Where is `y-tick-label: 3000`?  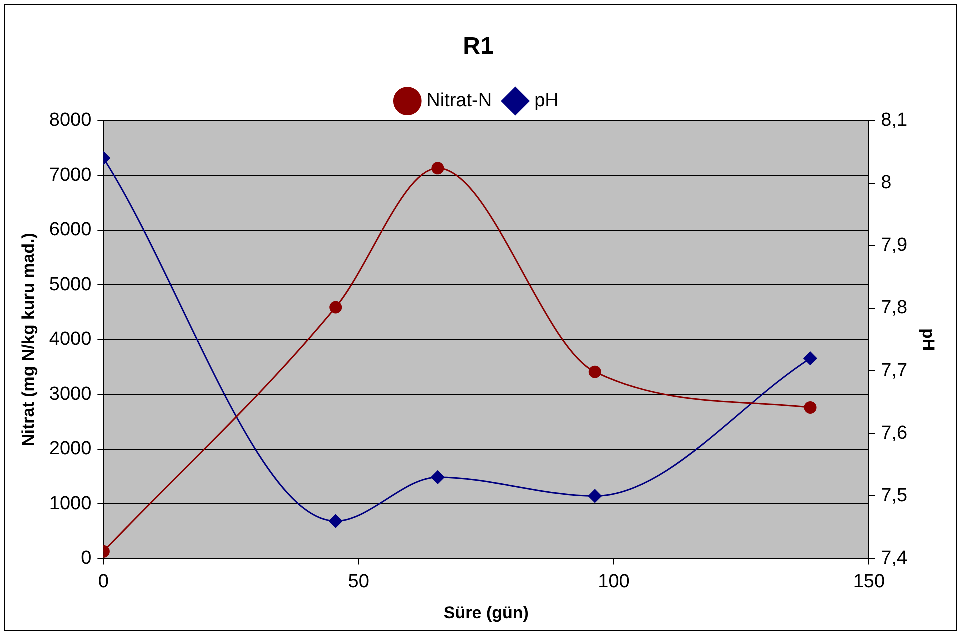
y-tick-label: 3000 is located at coordinates (70, 394).